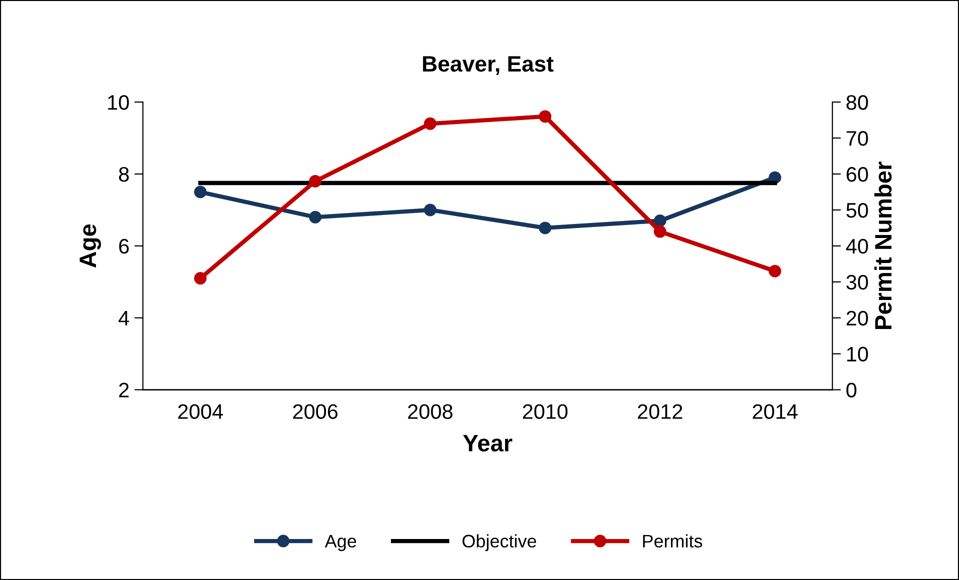  What do you see at coordinates (124, 390) in the screenshot?
I see `y-tick-label: 2` at bounding box center [124, 390].